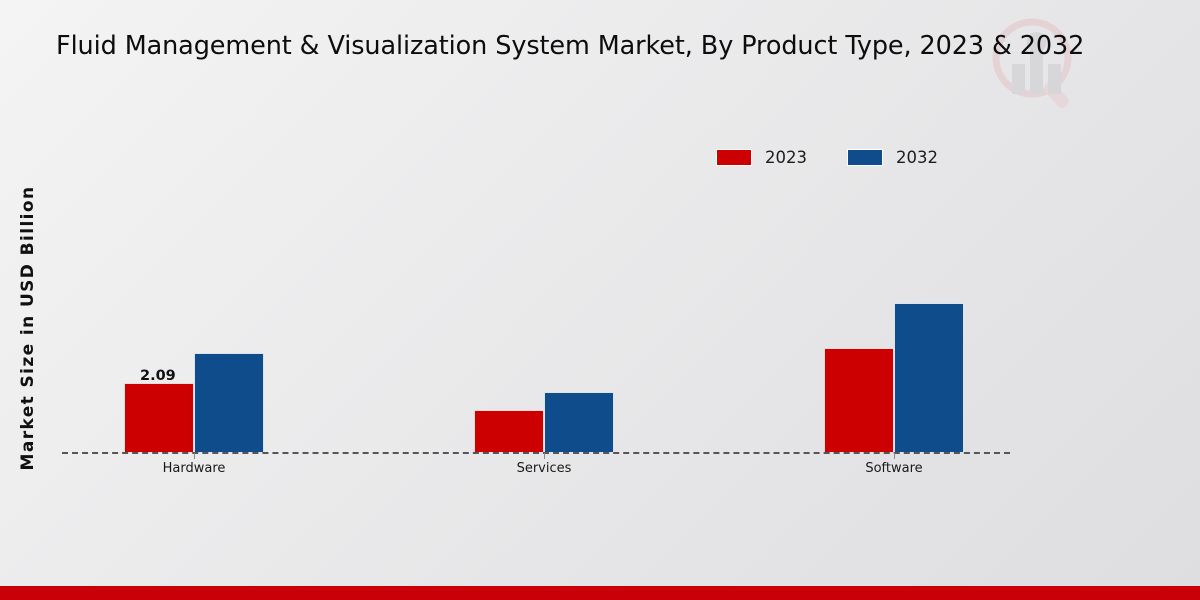 Image resolution: width=1200 pixels, height=600 pixels. What do you see at coordinates (229, 403) in the screenshot?
I see `bar-hardware-2032` at bounding box center [229, 403].